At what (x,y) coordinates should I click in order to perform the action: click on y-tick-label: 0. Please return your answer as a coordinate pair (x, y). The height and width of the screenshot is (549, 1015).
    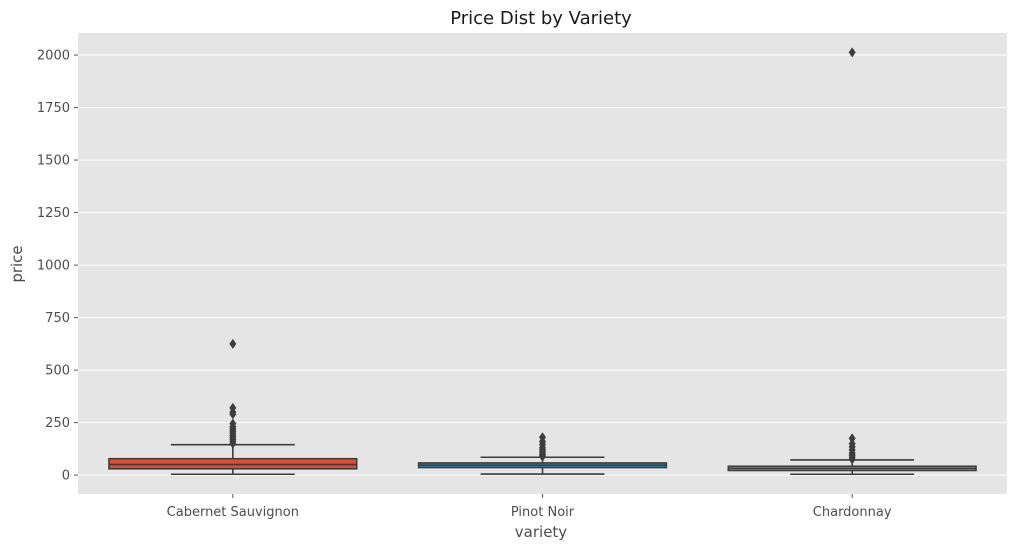
    Looking at the image, I should click on (66, 476).